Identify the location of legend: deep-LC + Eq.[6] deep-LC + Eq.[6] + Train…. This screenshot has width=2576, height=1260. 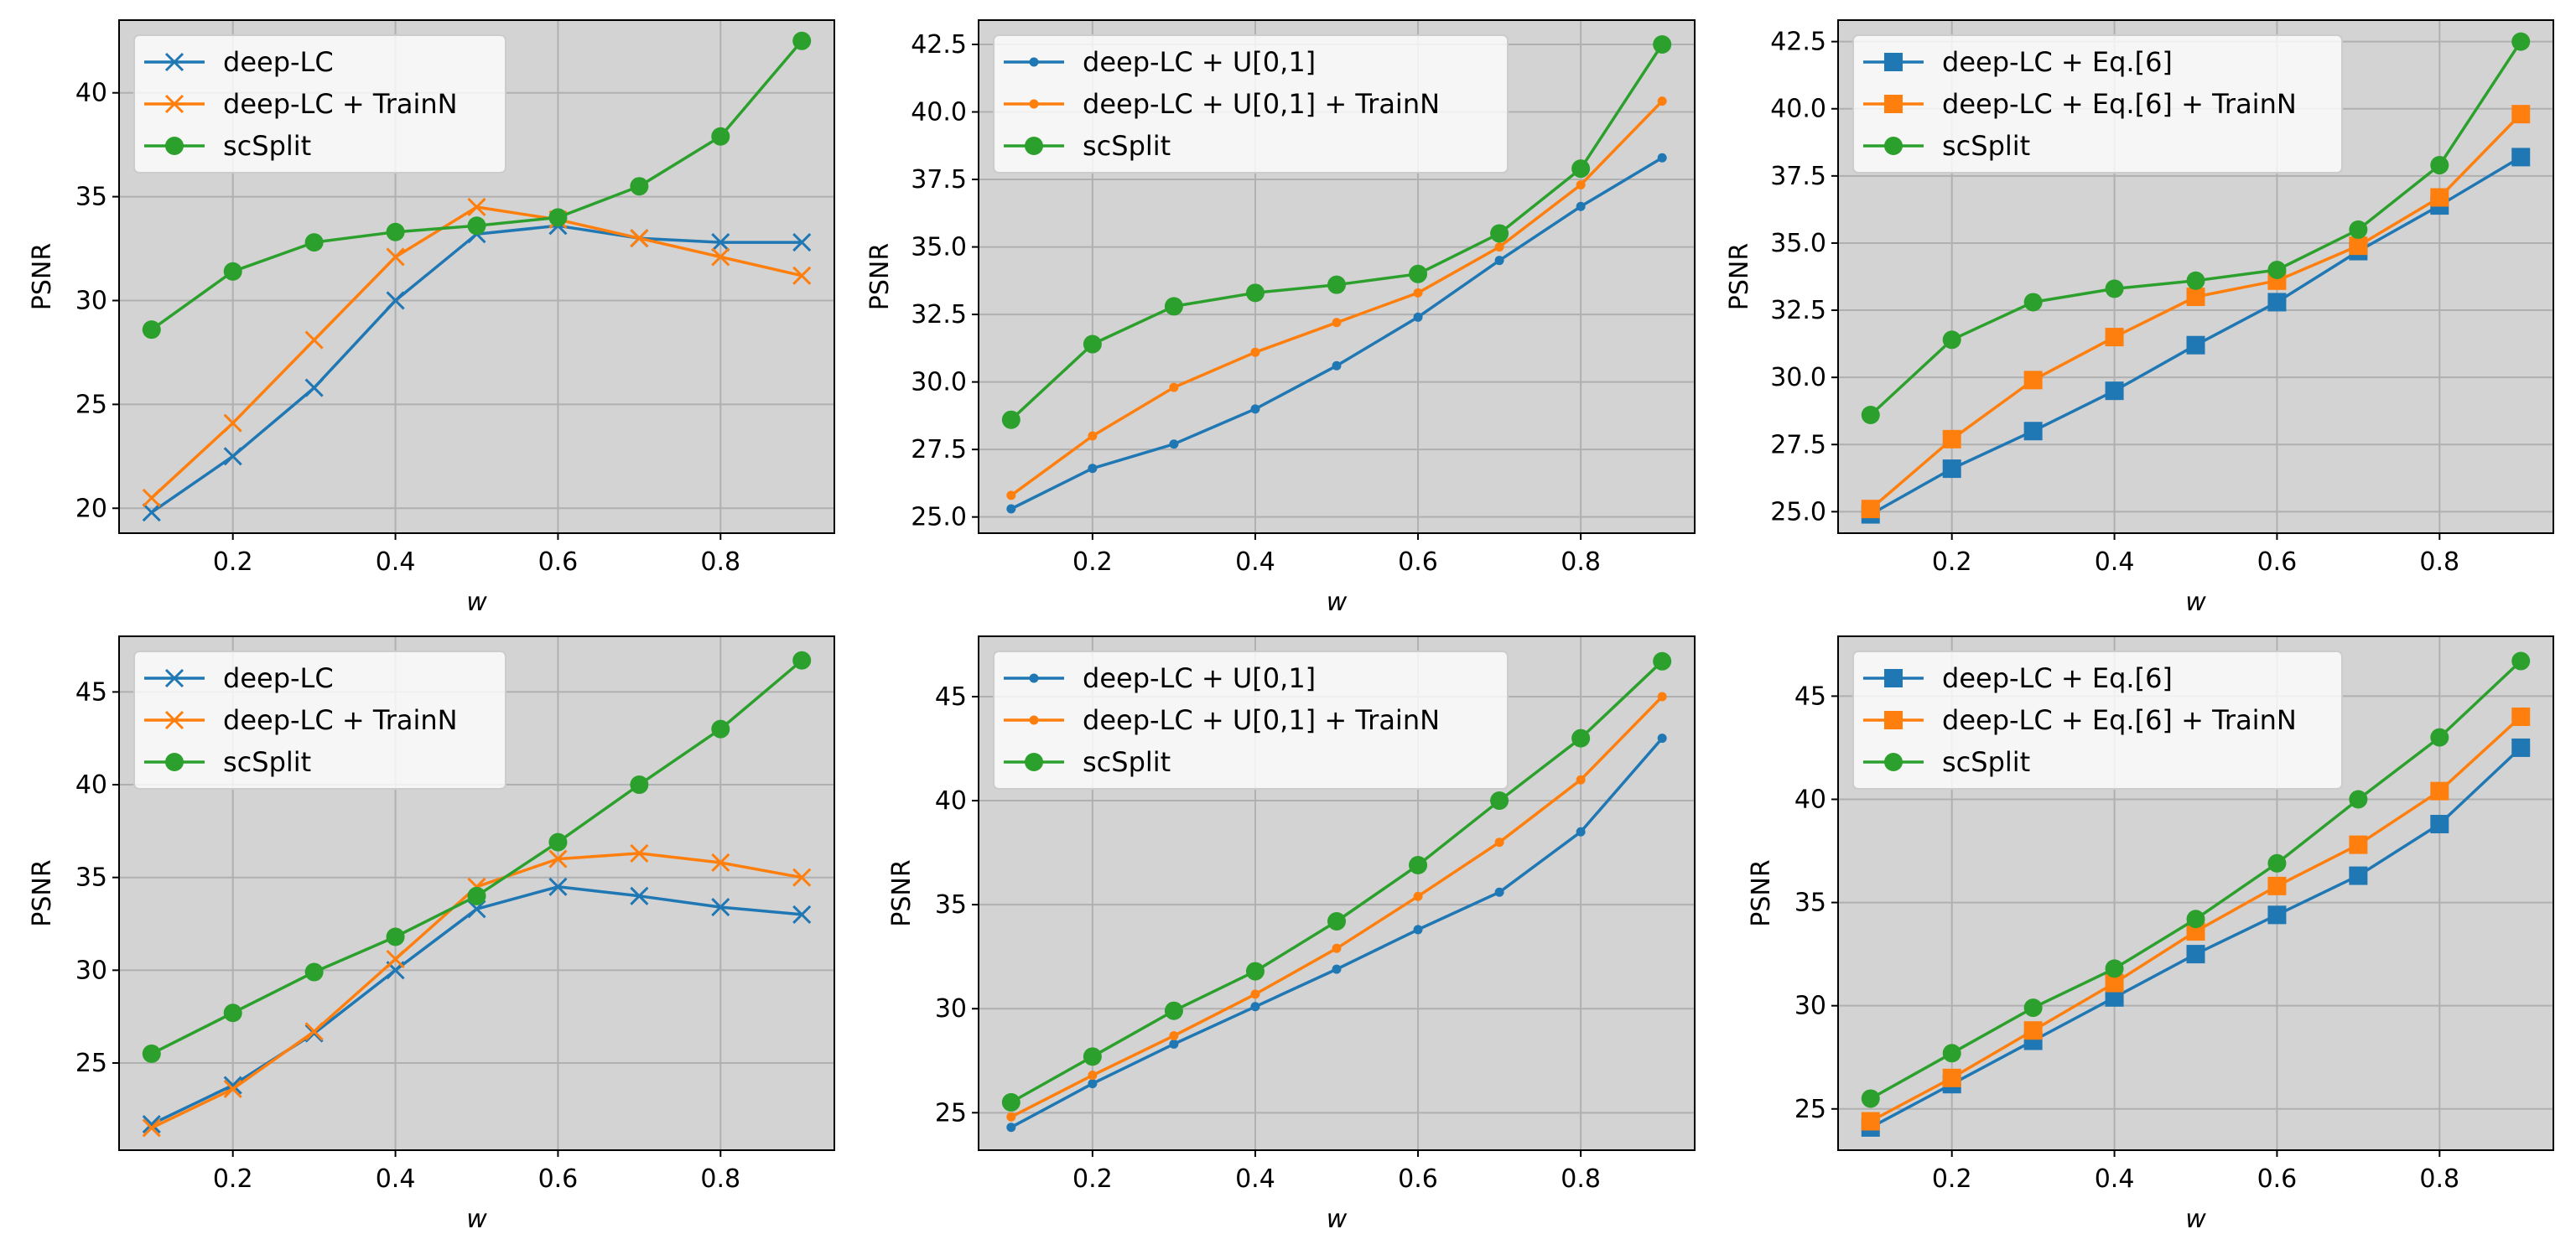
(2097, 720).